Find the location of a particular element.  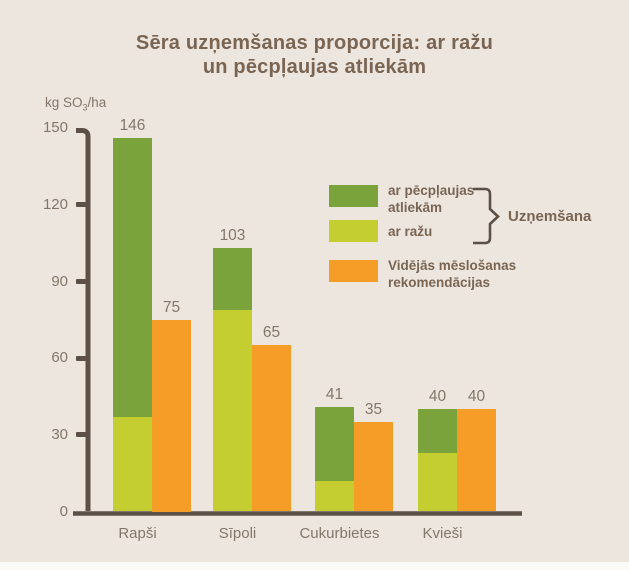

legend-label-line: ar ražu is located at coordinates (410, 231).